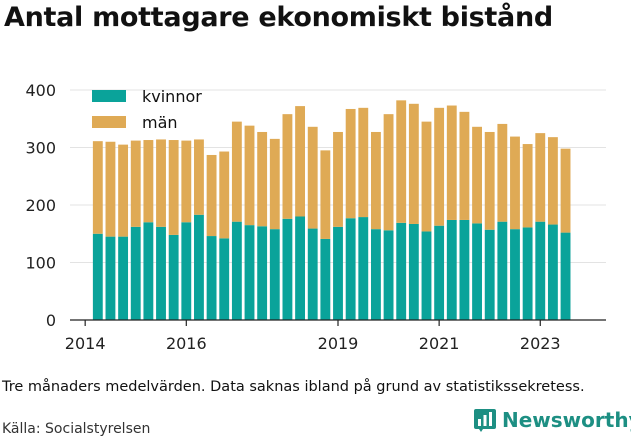 The height and width of the screenshot is (439, 631). What do you see at coordinates (439, 343) in the screenshot?
I see `x-tick-label: 2021` at bounding box center [439, 343].